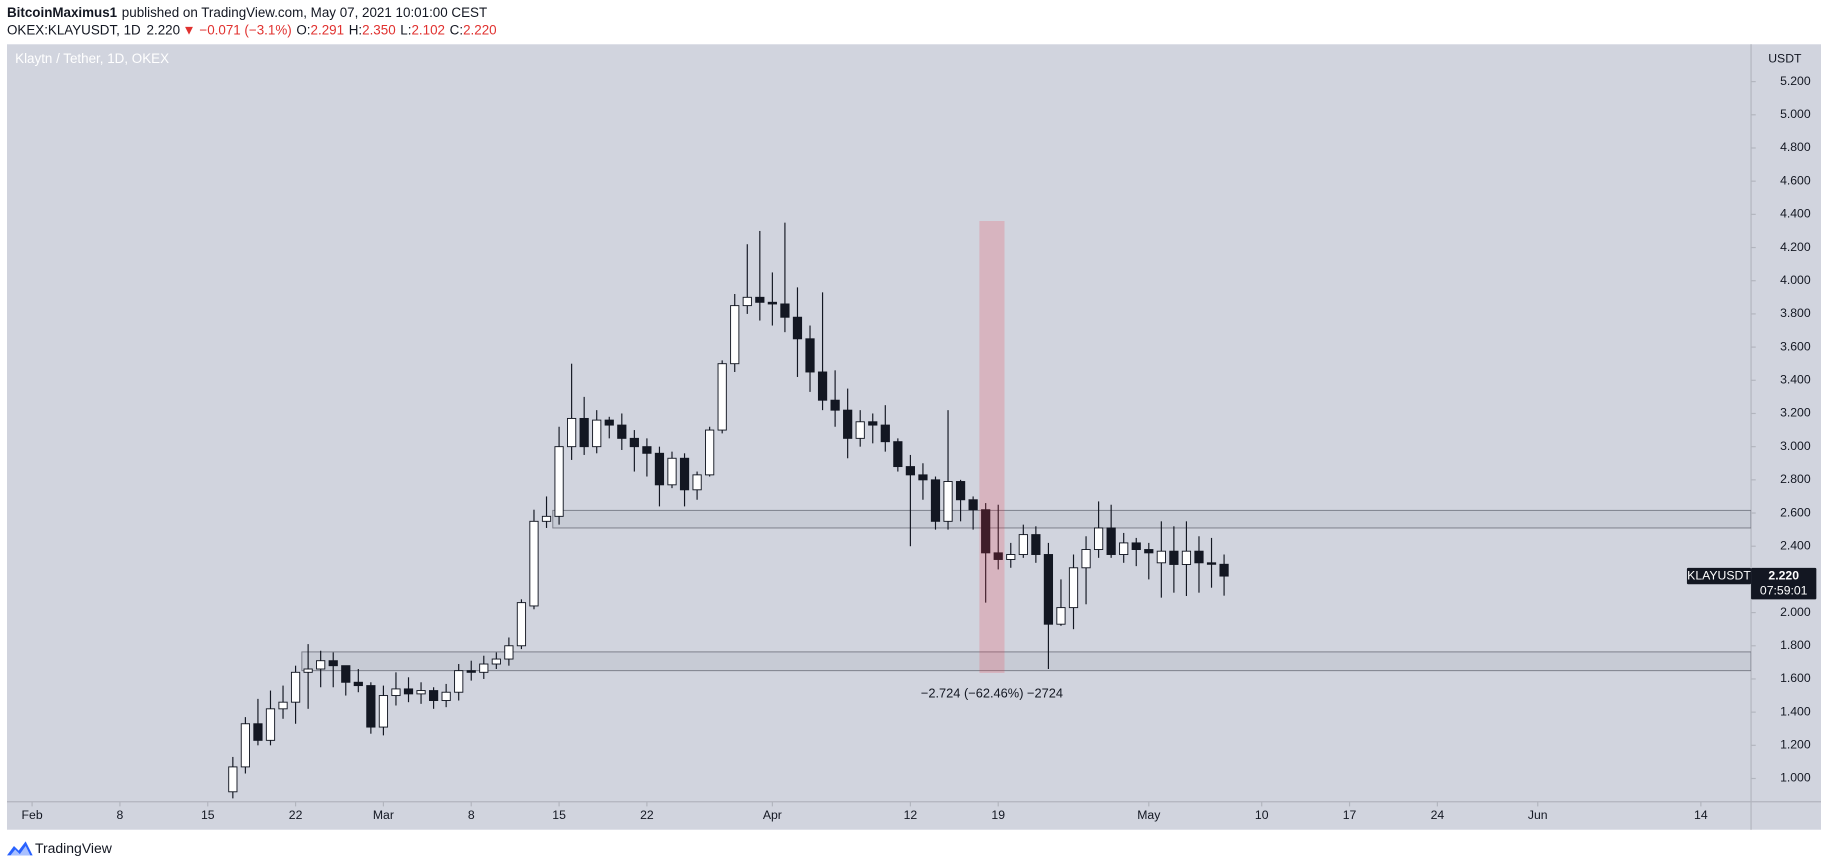 The image size is (1828, 867). I want to click on y-tick-label: 1.400, so click(1795, 711).